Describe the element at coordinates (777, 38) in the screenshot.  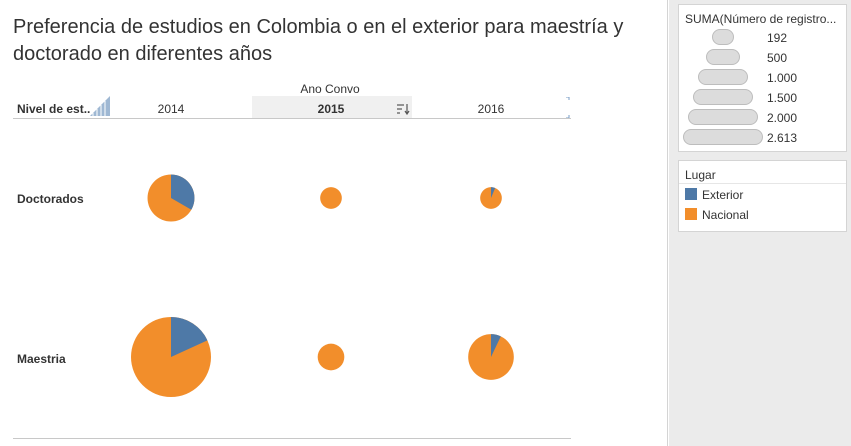
I see `size-legend-label: 192` at that location.